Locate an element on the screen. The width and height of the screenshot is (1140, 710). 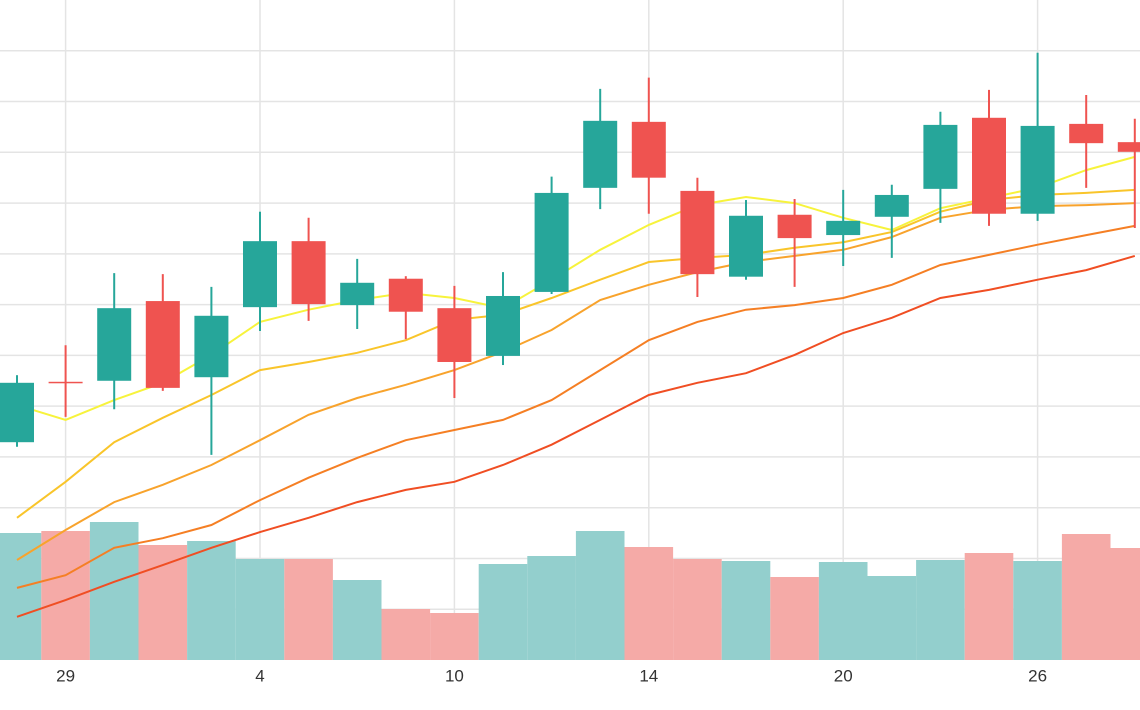
x-tick-label: 26 is located at coordinates (1037, 675).